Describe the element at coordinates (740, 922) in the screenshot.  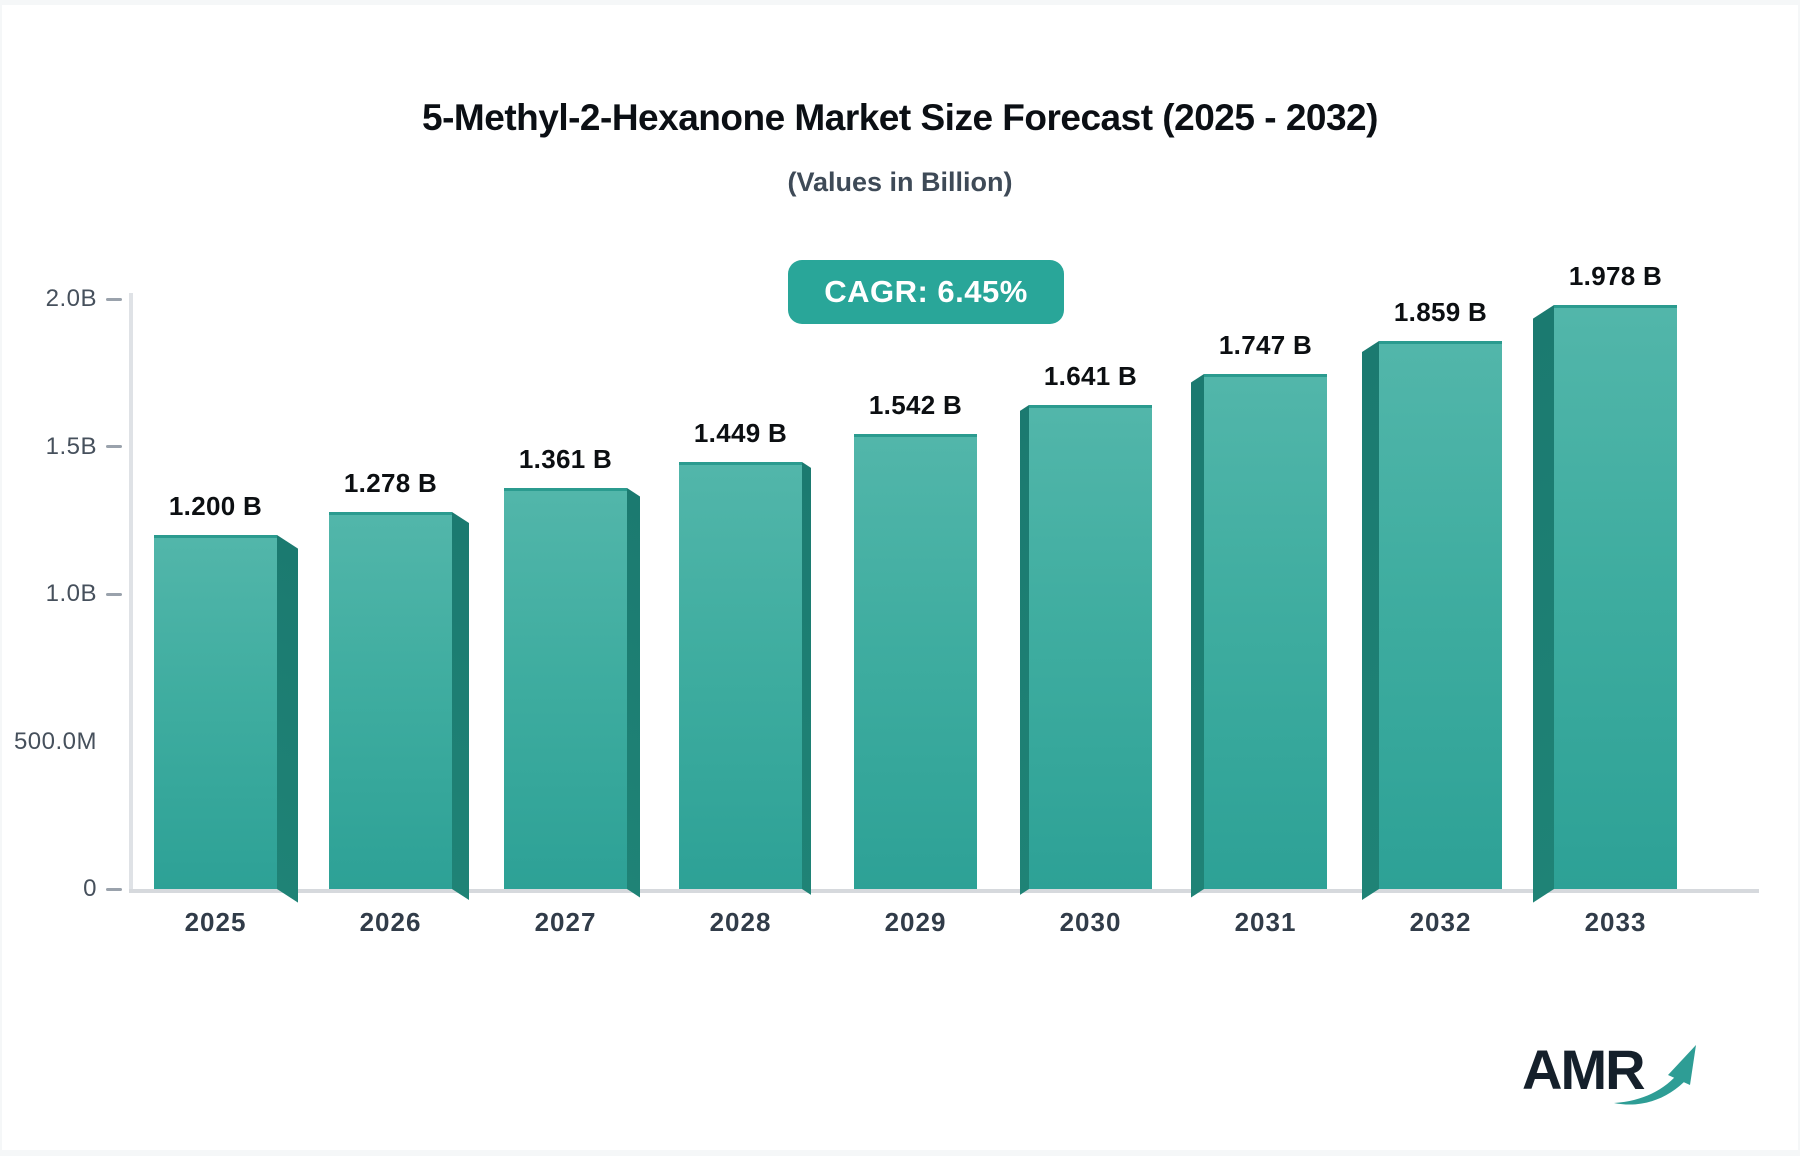
I see `x-axis-label-2028: 2028` at that location.